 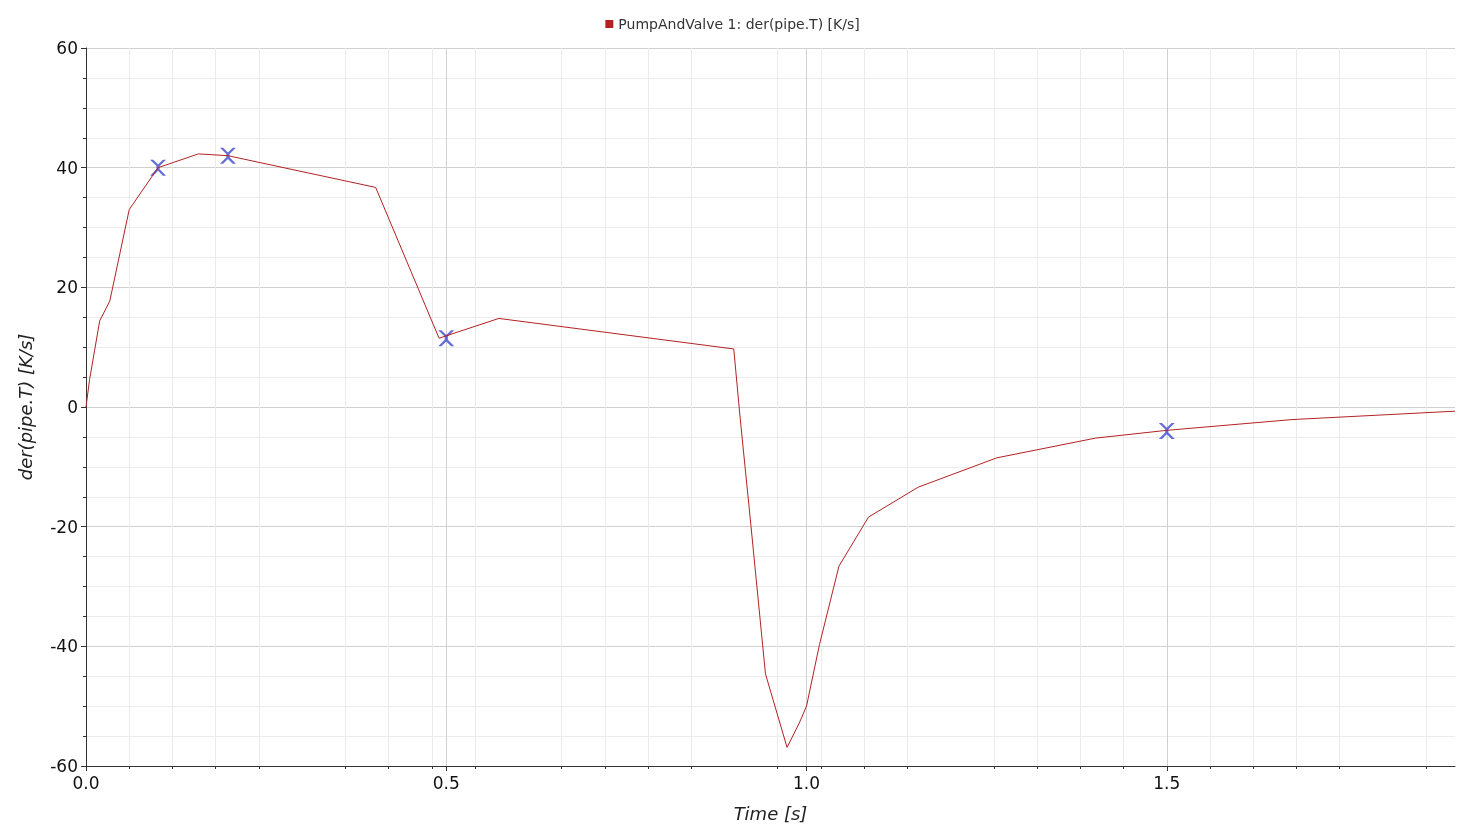 What do you see at coordinates (64, 646) in the screenshot?
I see `y-tick-label: -40` at bounding box center [64, 646].